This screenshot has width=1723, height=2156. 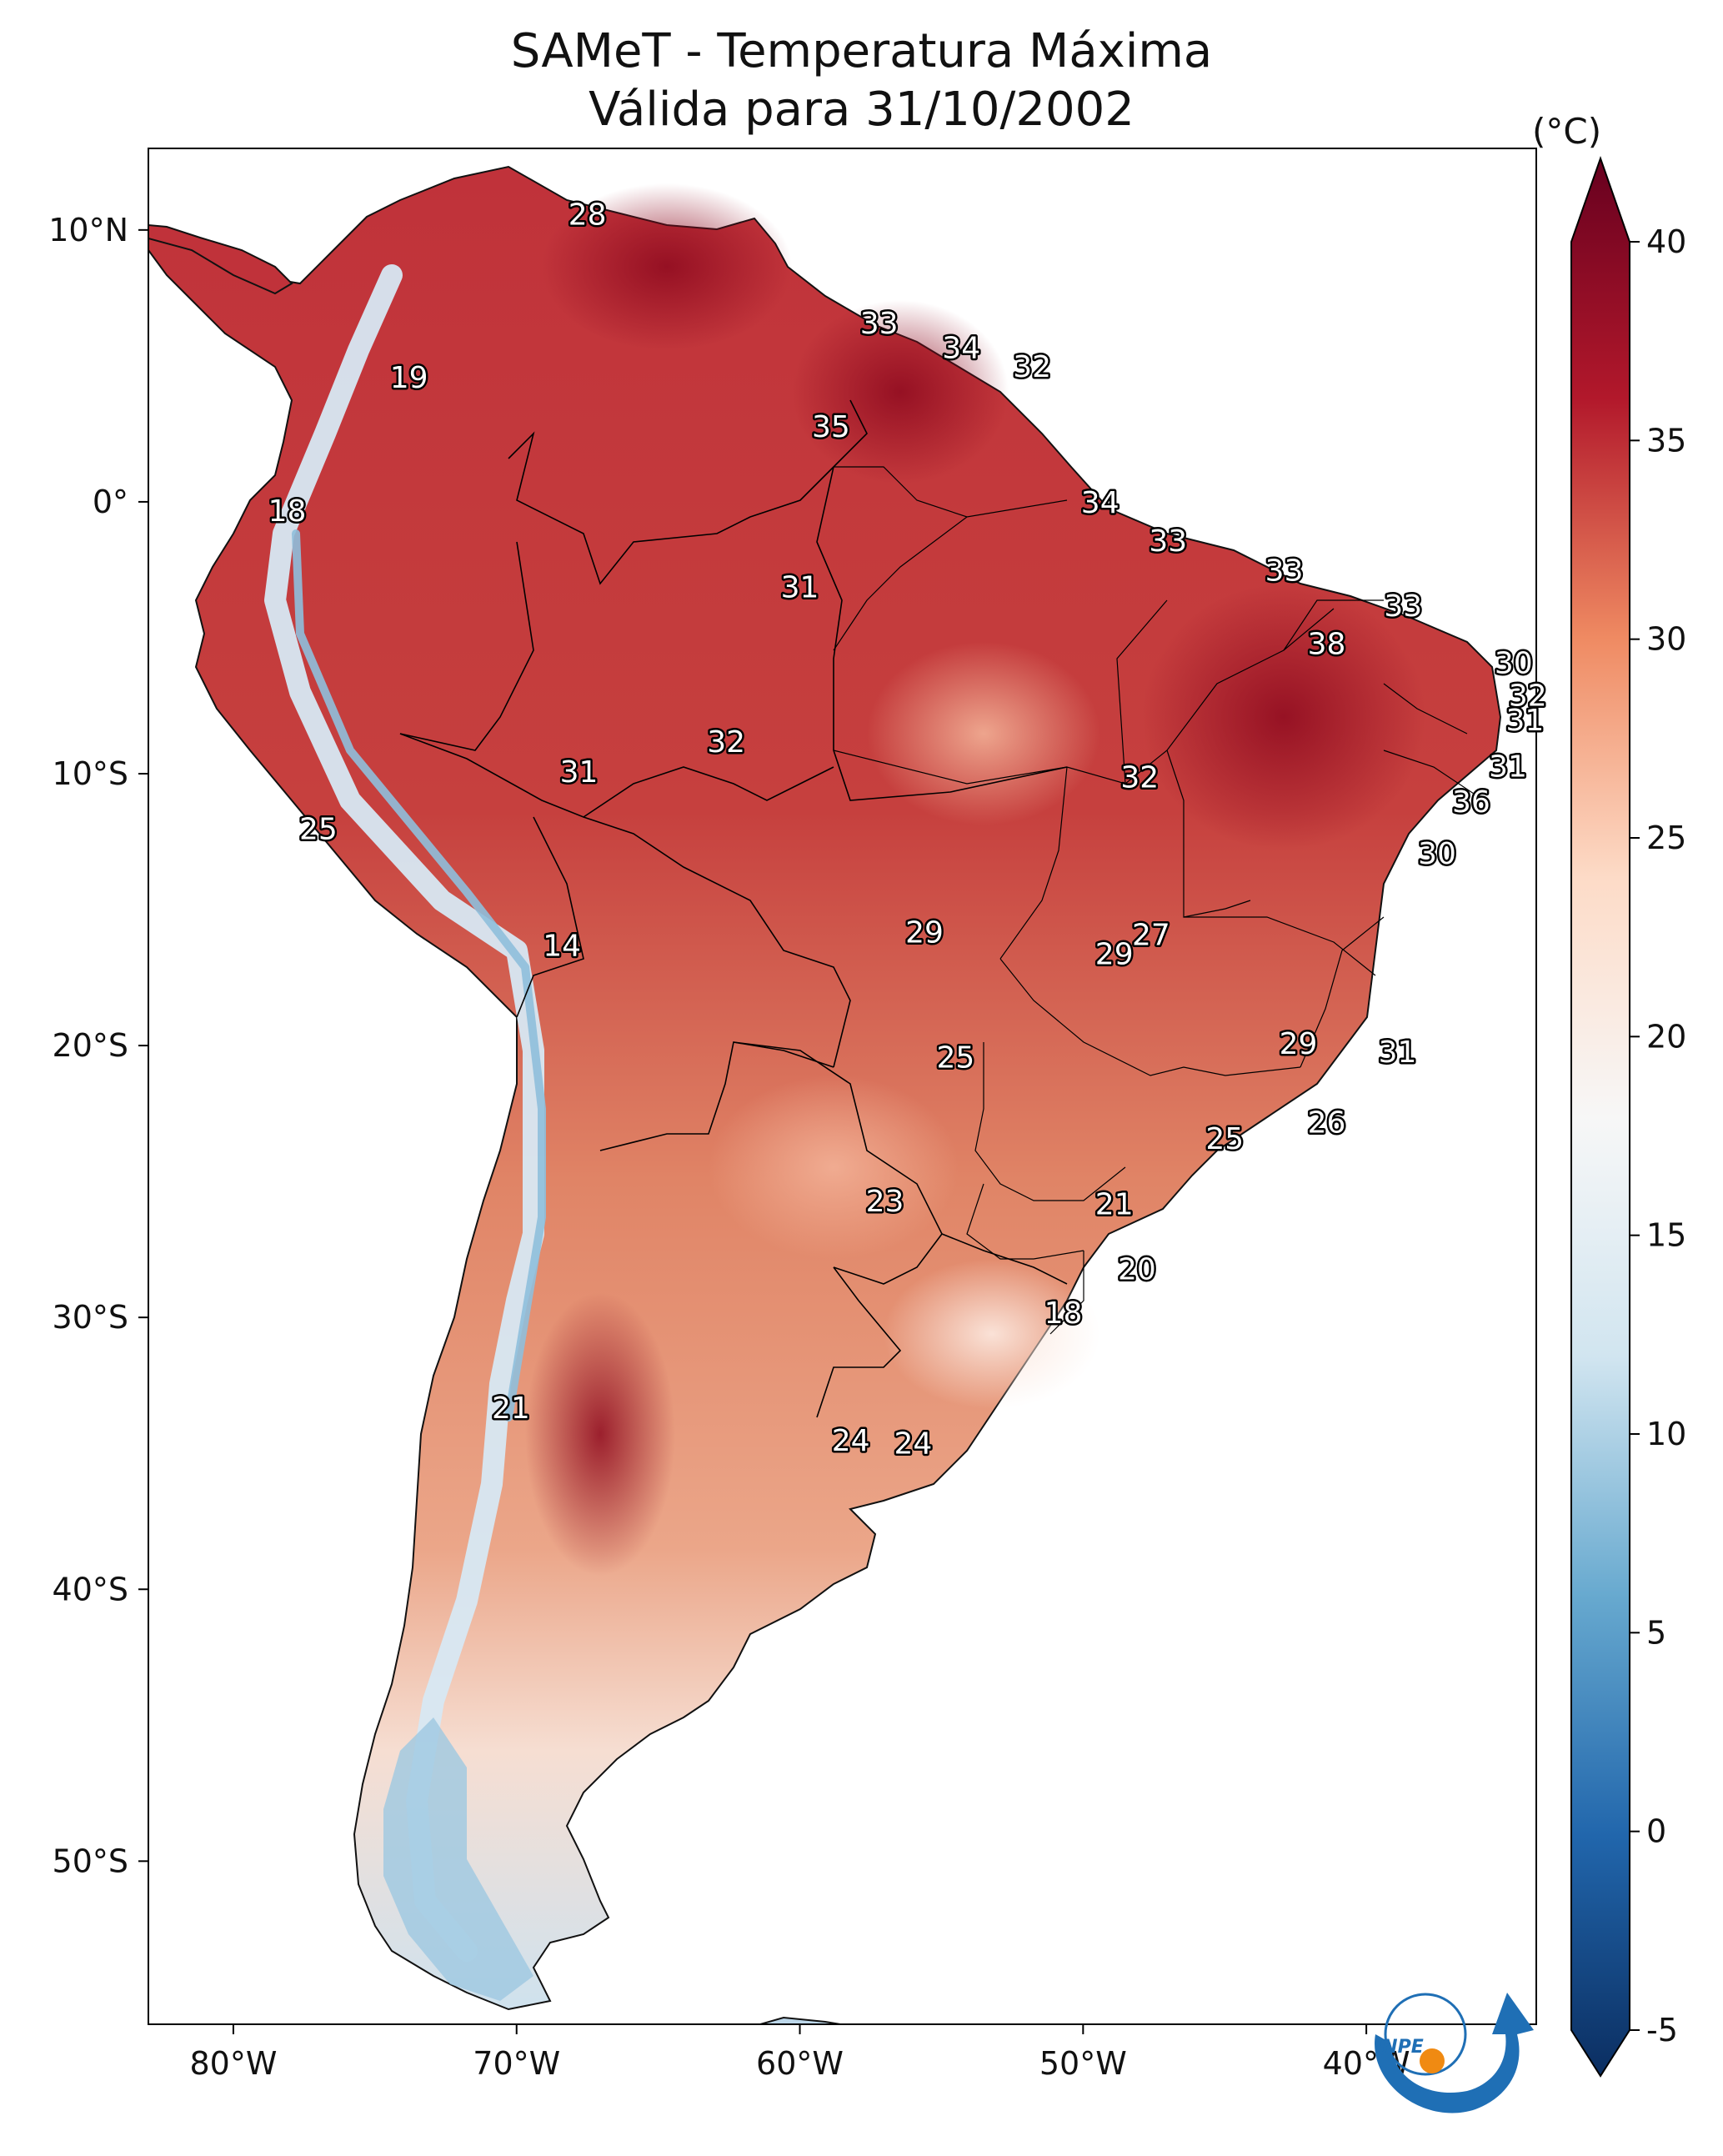 I want to click on colorbar-ticks: 40 35 30 25 20 15 10 5 0 -5, so click(x=1658, y=1135).